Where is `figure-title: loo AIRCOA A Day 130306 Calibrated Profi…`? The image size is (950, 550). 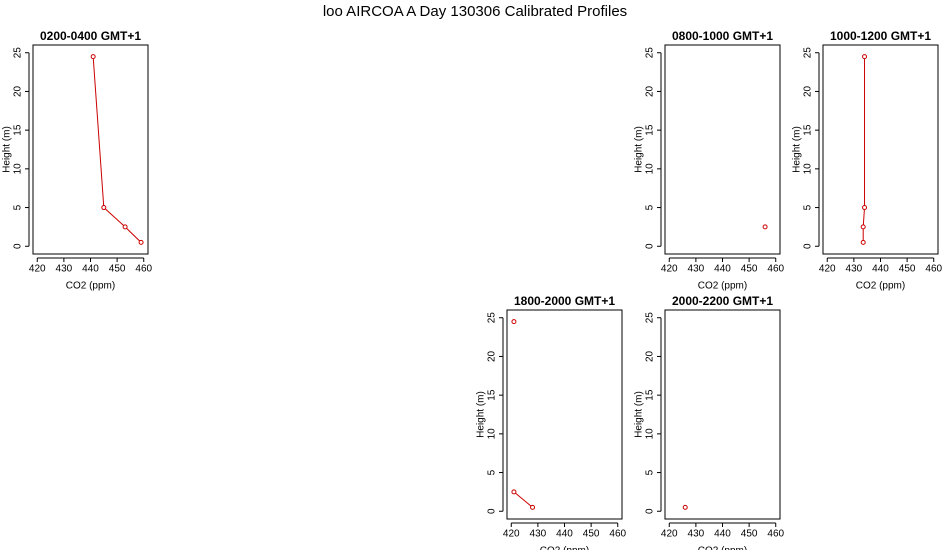 figure-title: loo AIRCOA A Day 130306 Calibrated Profi… is located at coordinates (475, 11).